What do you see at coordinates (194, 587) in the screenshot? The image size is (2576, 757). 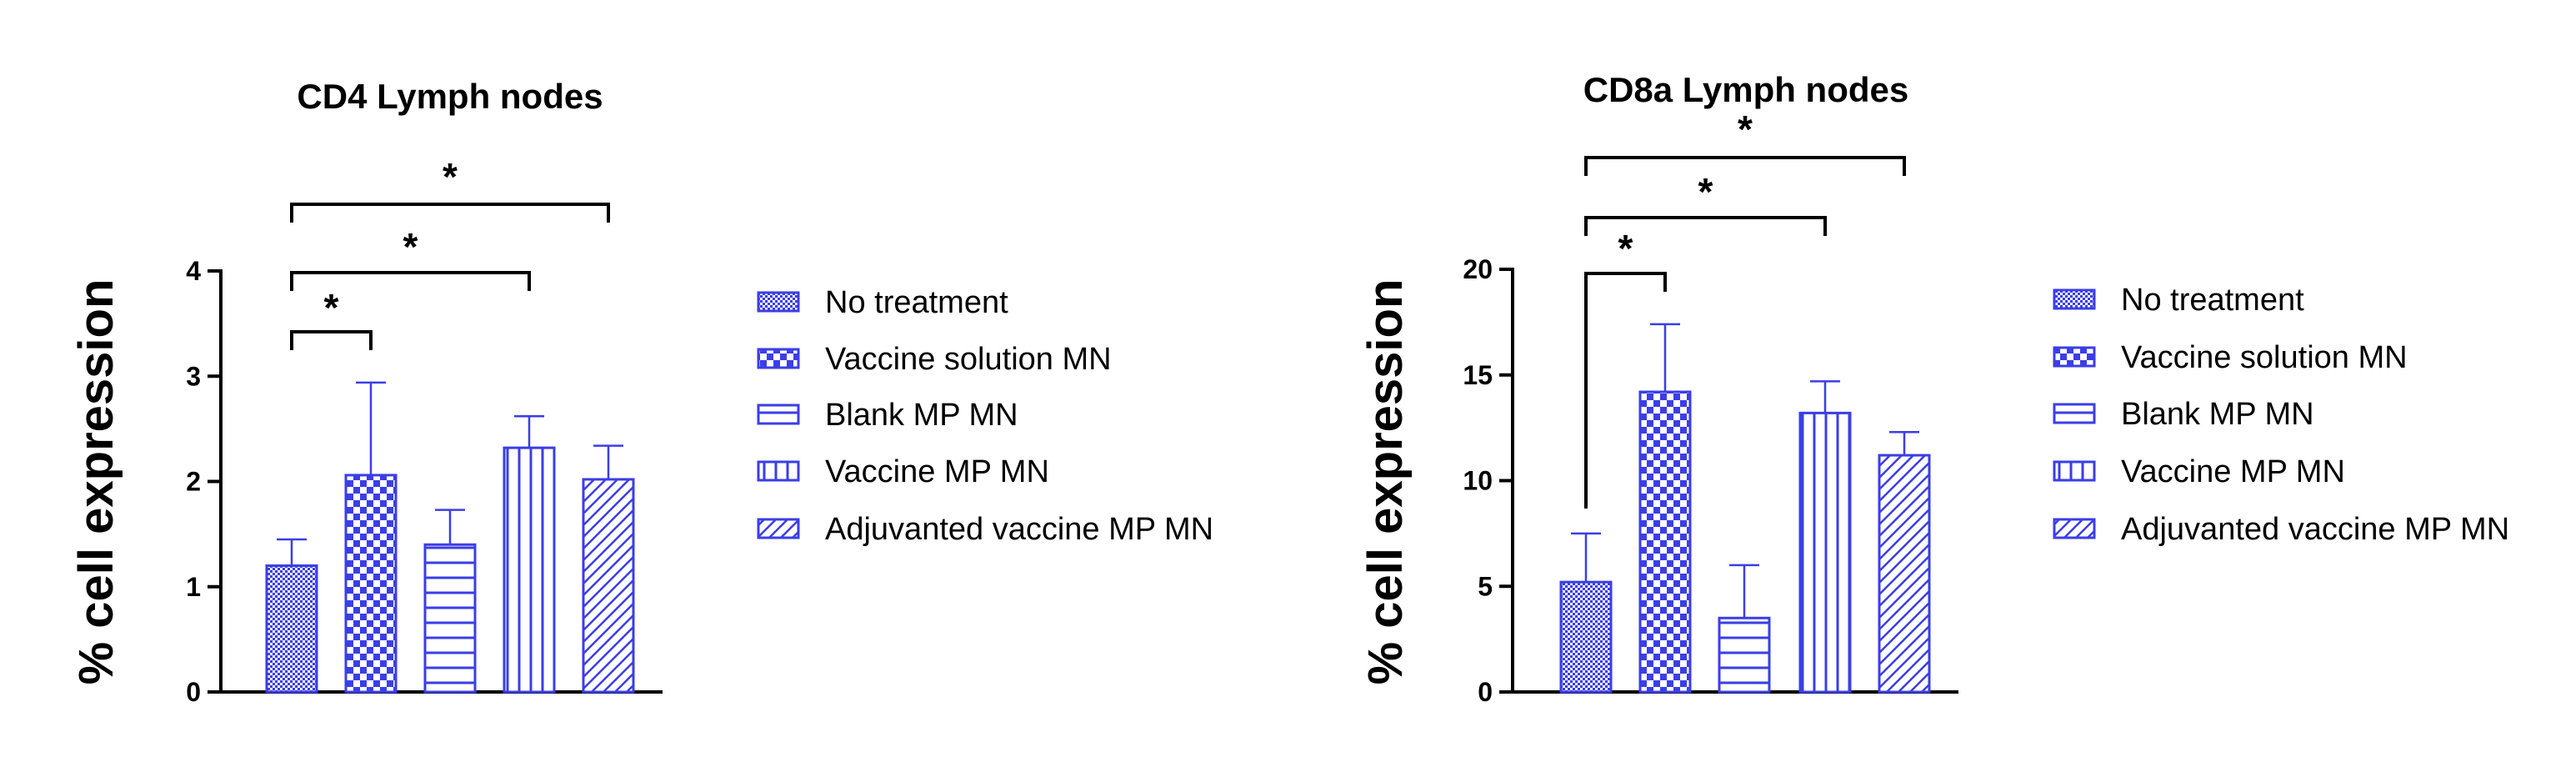 I see `y-tick-label: 1` at bounding box center [194, 587].